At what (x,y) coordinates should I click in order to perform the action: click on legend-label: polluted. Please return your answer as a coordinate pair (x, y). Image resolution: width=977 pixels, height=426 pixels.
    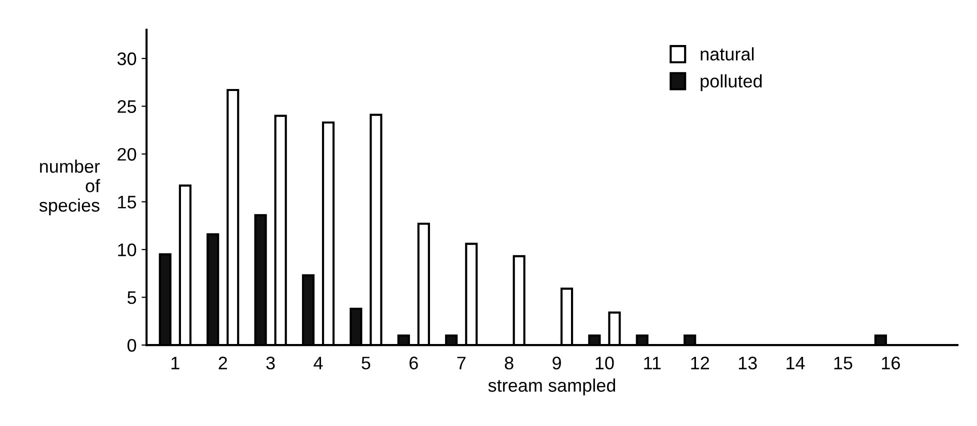
    Looking at the image, I should click on (731, 83).